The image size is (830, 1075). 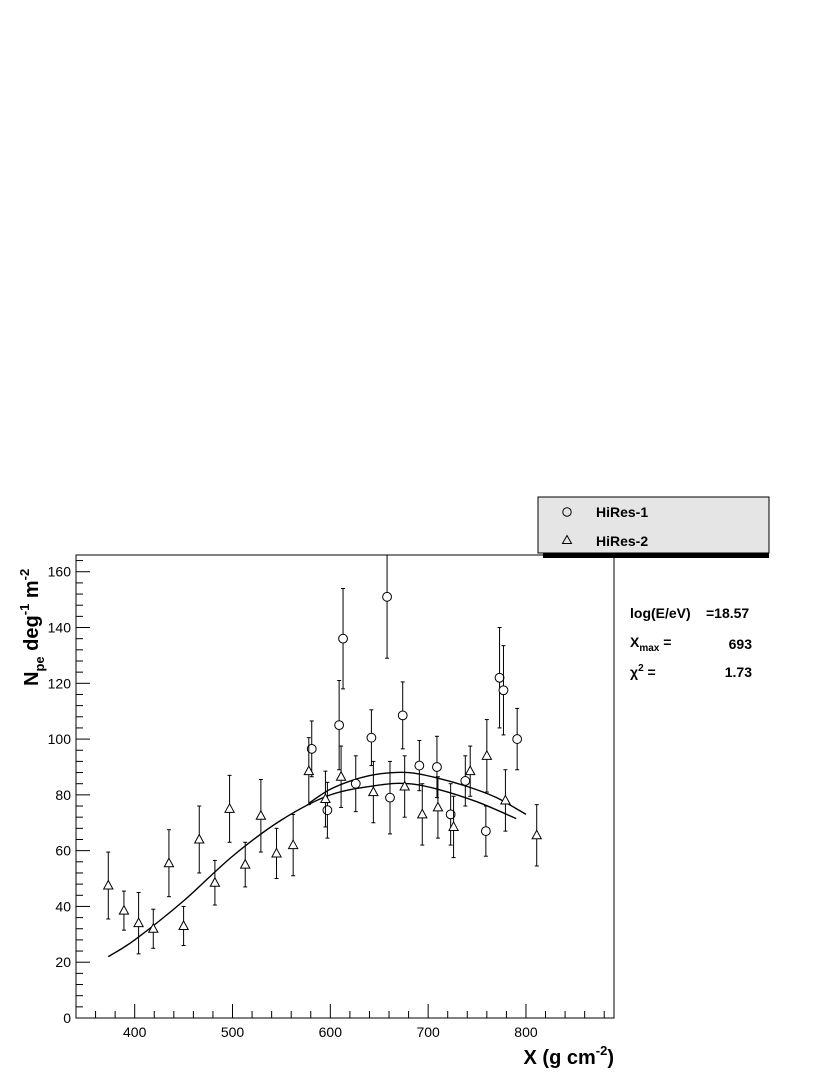 I want to click on y-tick-label: 20, so click(x=63, y=962).